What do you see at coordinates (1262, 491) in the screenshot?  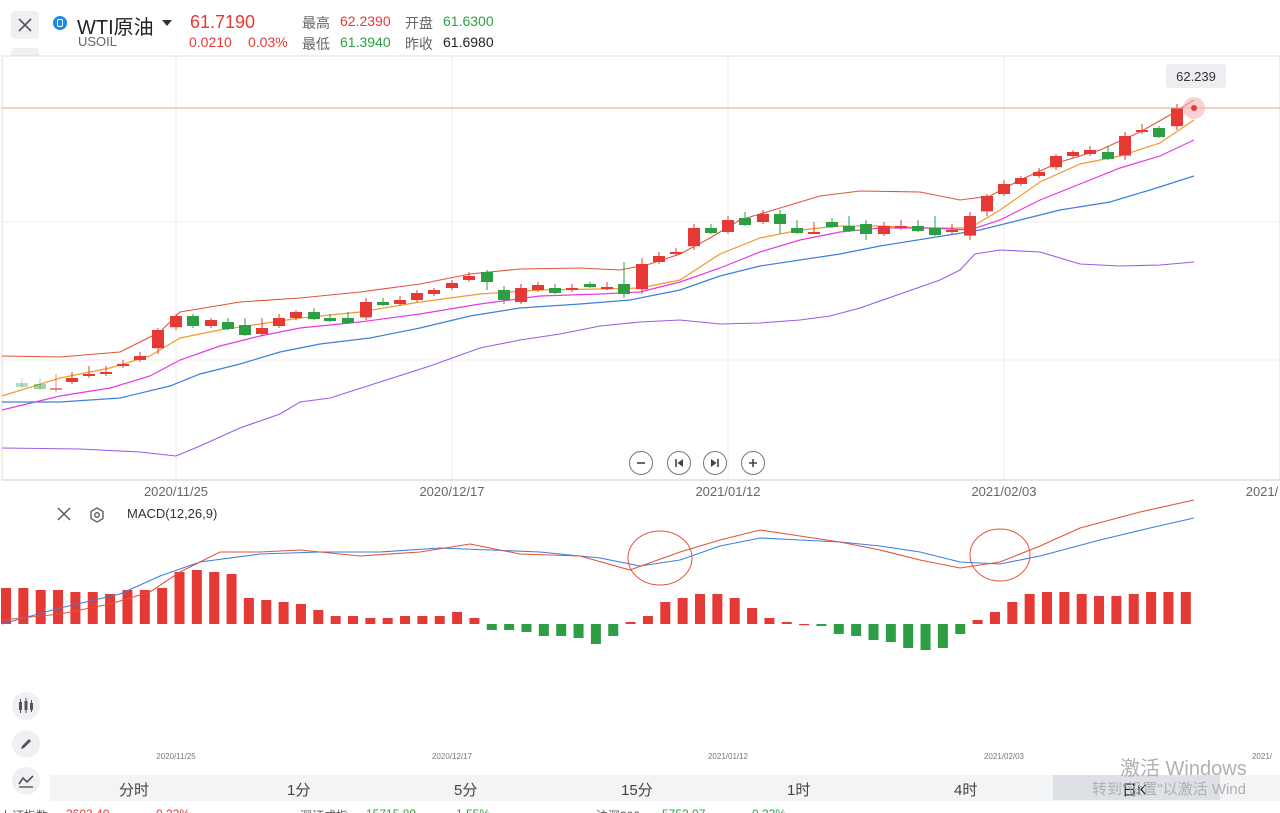 I see `date-tick-label: 2021/` at bounding box center [1262, 491].